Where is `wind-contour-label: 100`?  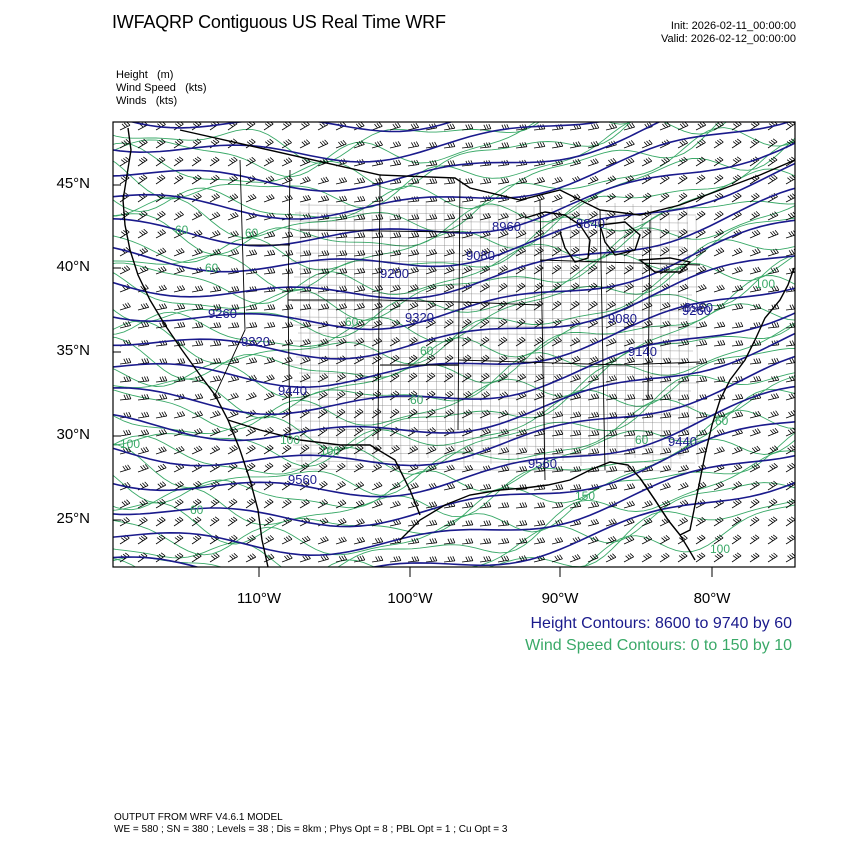 wind-contour-label: 100 is located at coordinates (290, 440).